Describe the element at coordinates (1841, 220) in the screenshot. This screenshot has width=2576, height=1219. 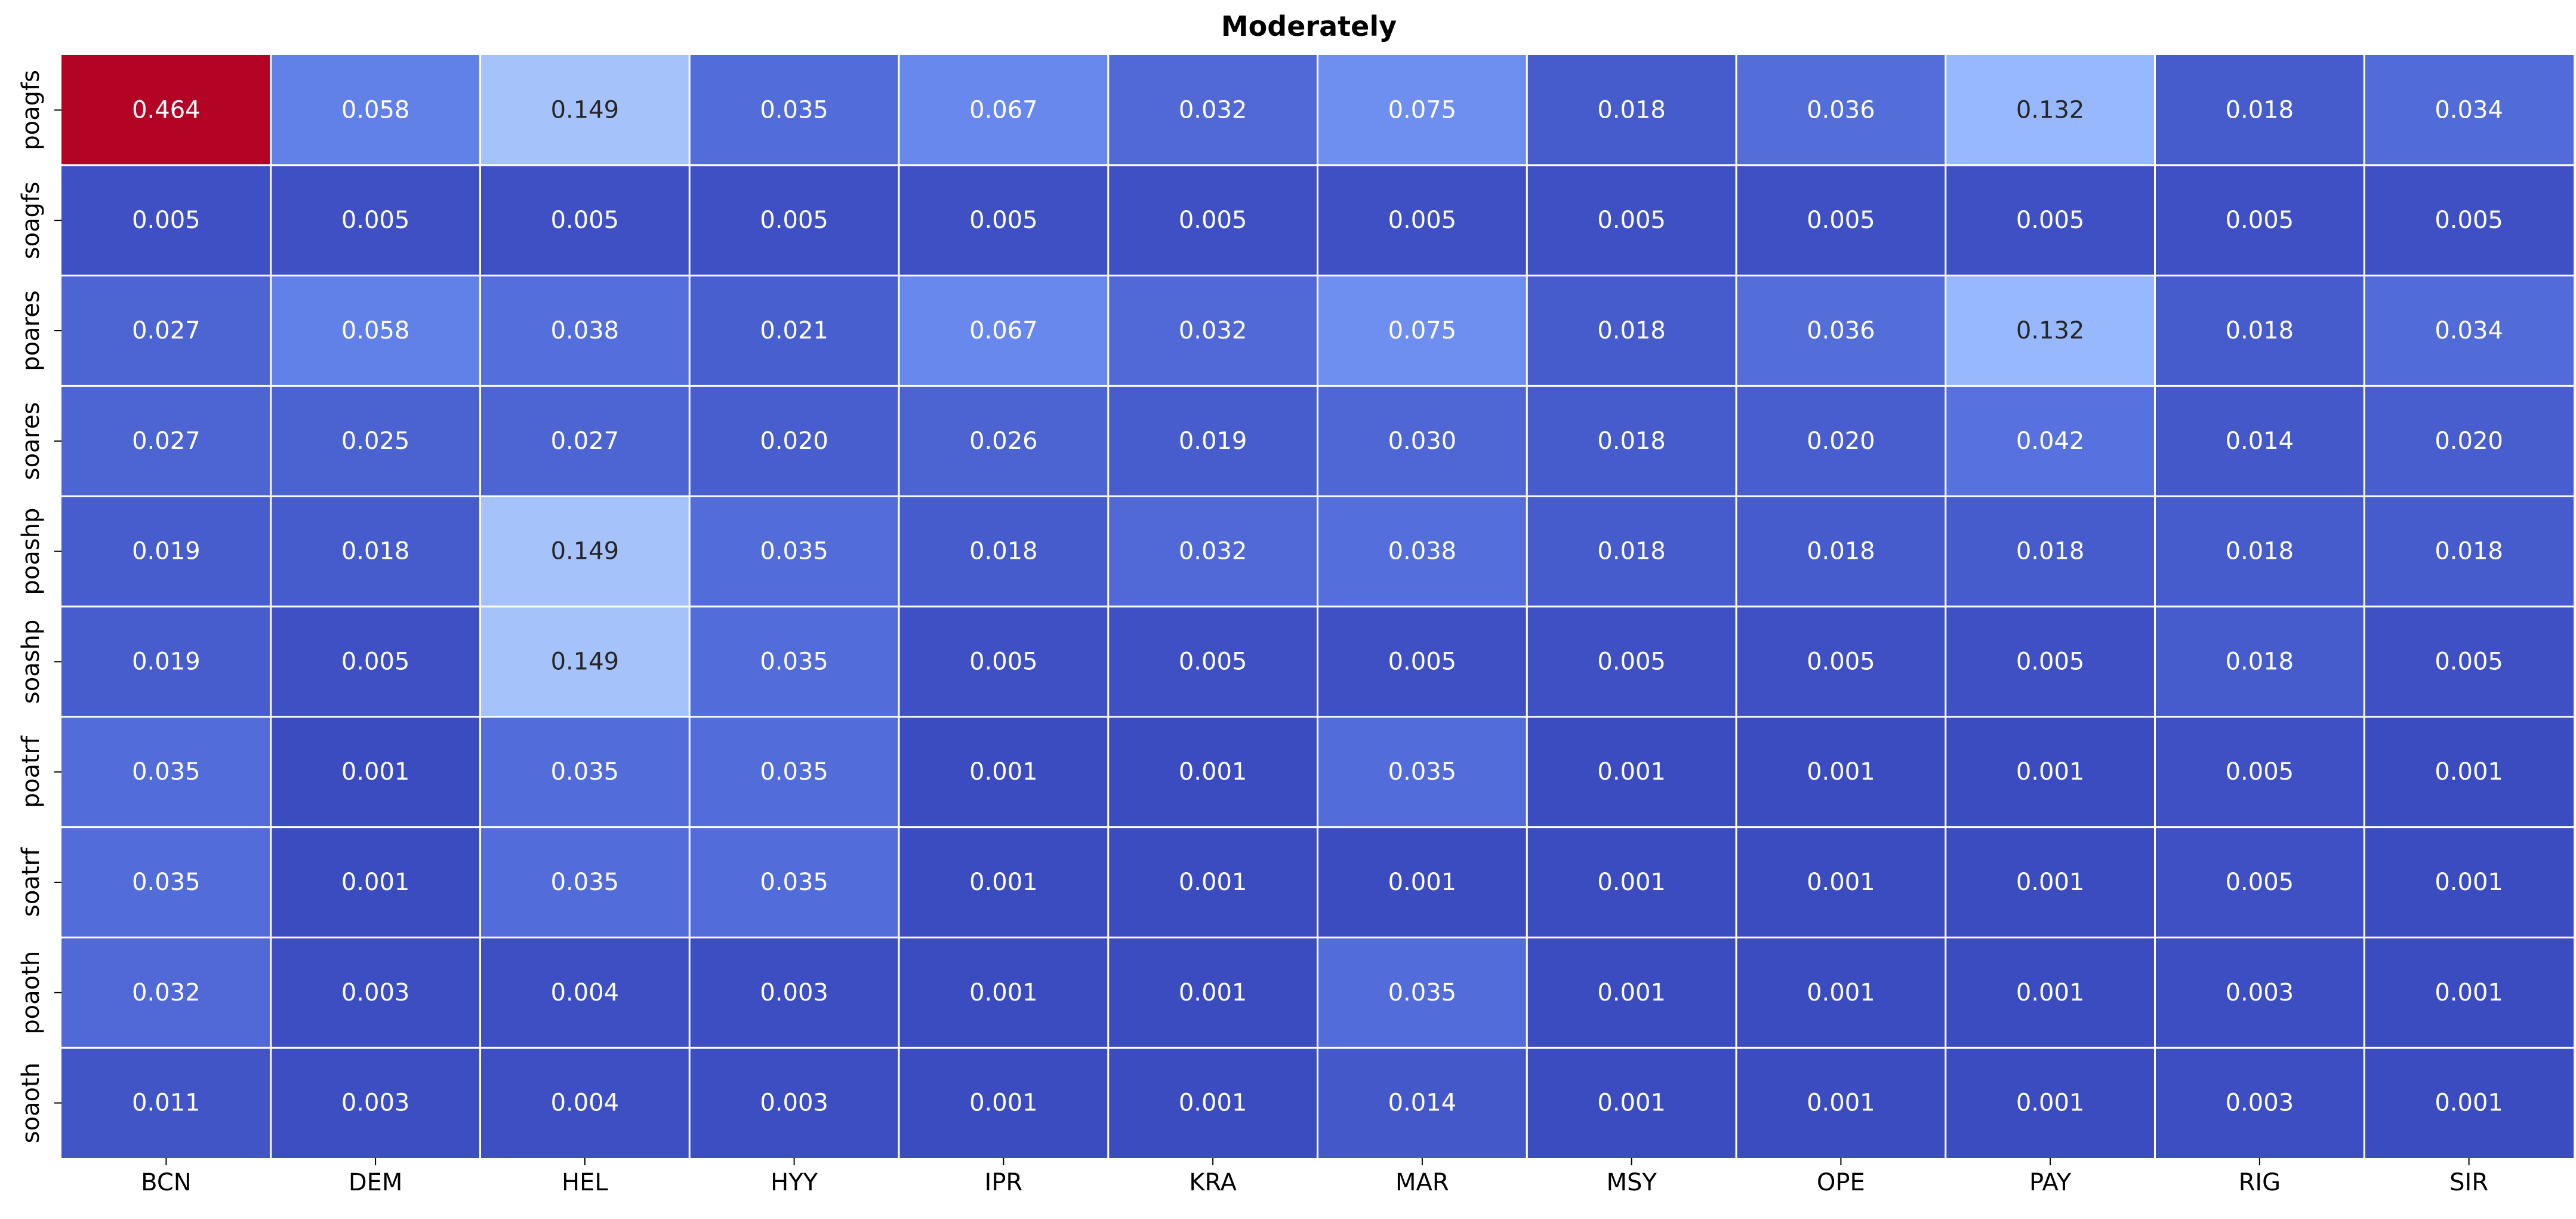
I see `heatmap-cell-soagfs-OPE` at that location.